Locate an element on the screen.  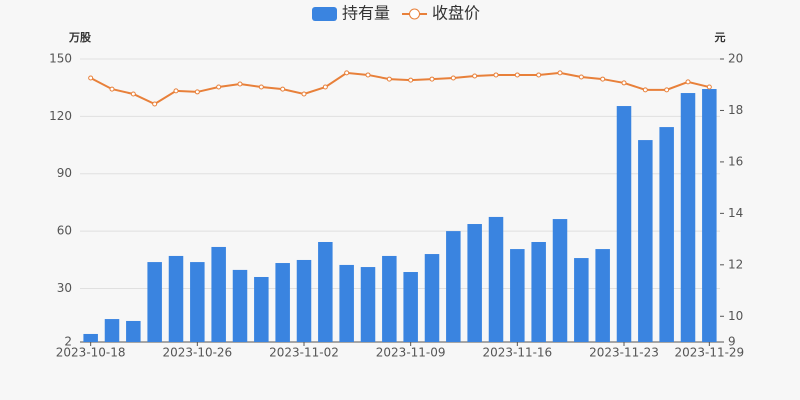
y2-axis-label: 元 is located at coordinates (720, 37).